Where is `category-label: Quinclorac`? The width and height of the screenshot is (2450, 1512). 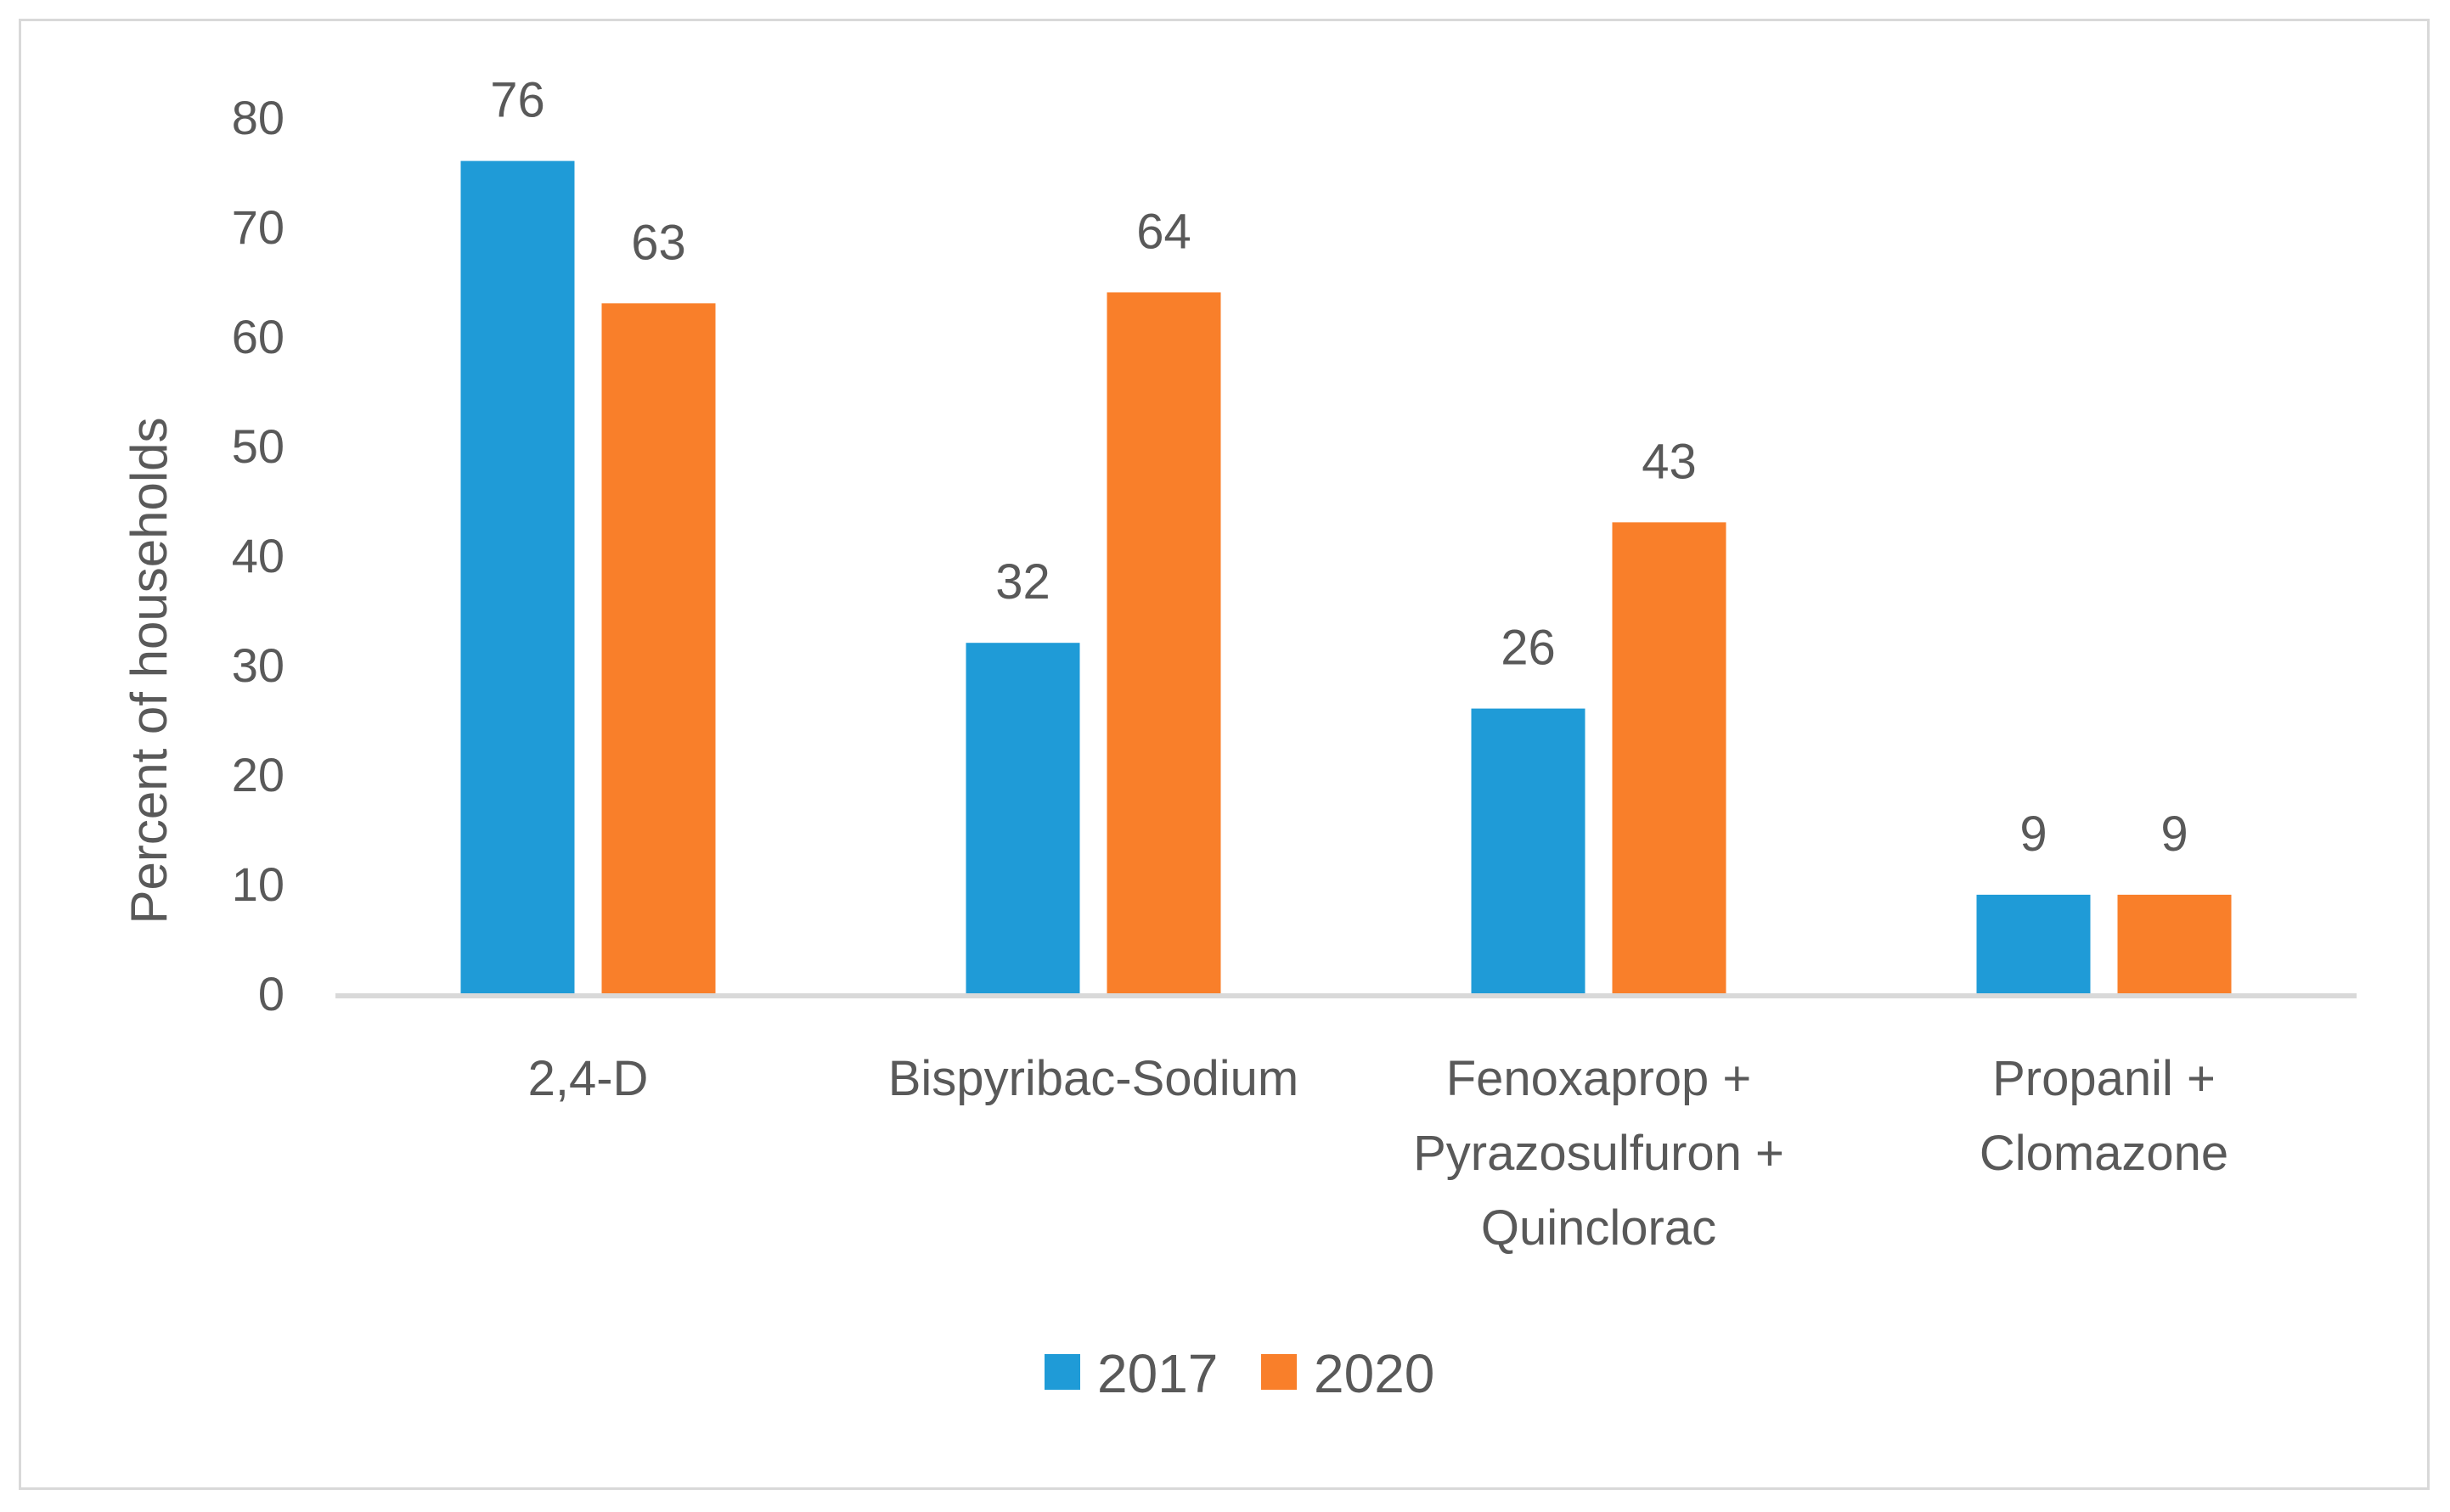 category-label: Quinclorac is located at coordinates (1598, 1228).